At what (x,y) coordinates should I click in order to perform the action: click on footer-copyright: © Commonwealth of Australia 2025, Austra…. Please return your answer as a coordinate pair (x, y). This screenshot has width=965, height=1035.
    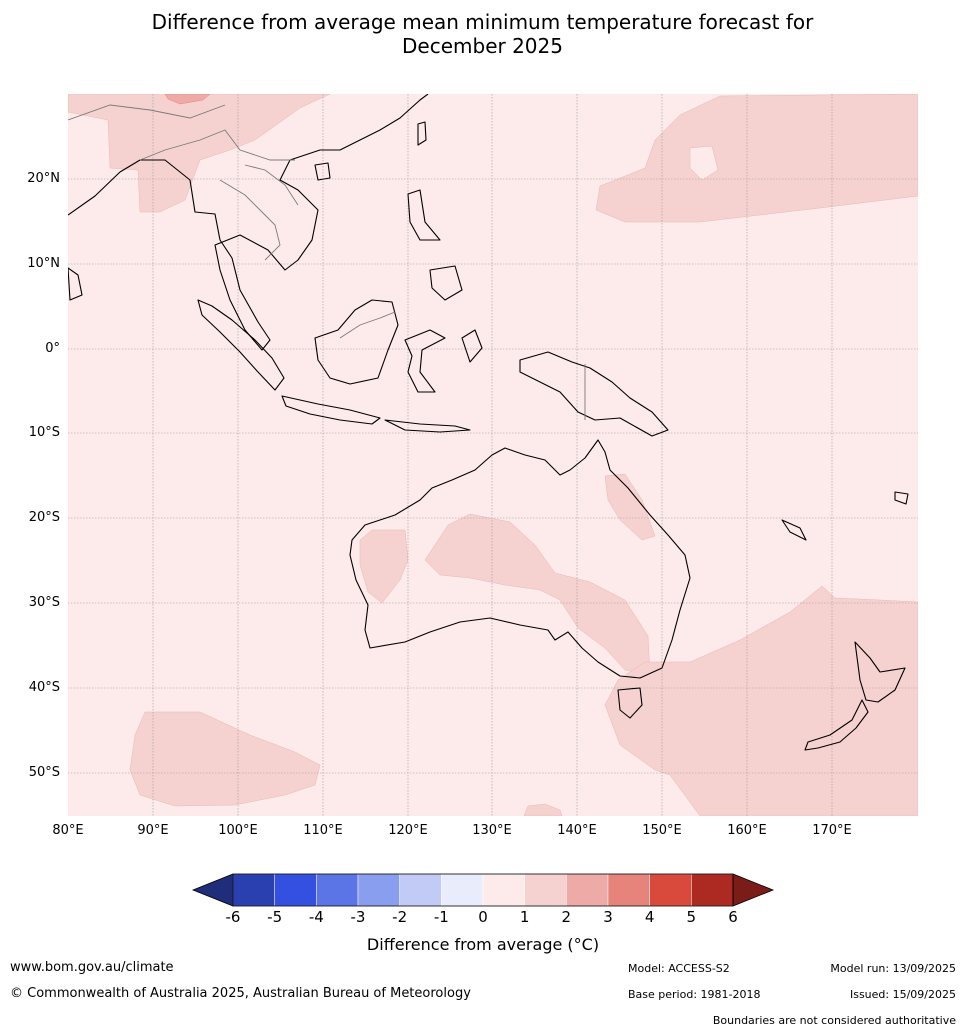
    Looking at the image, I should click on (240, 993).